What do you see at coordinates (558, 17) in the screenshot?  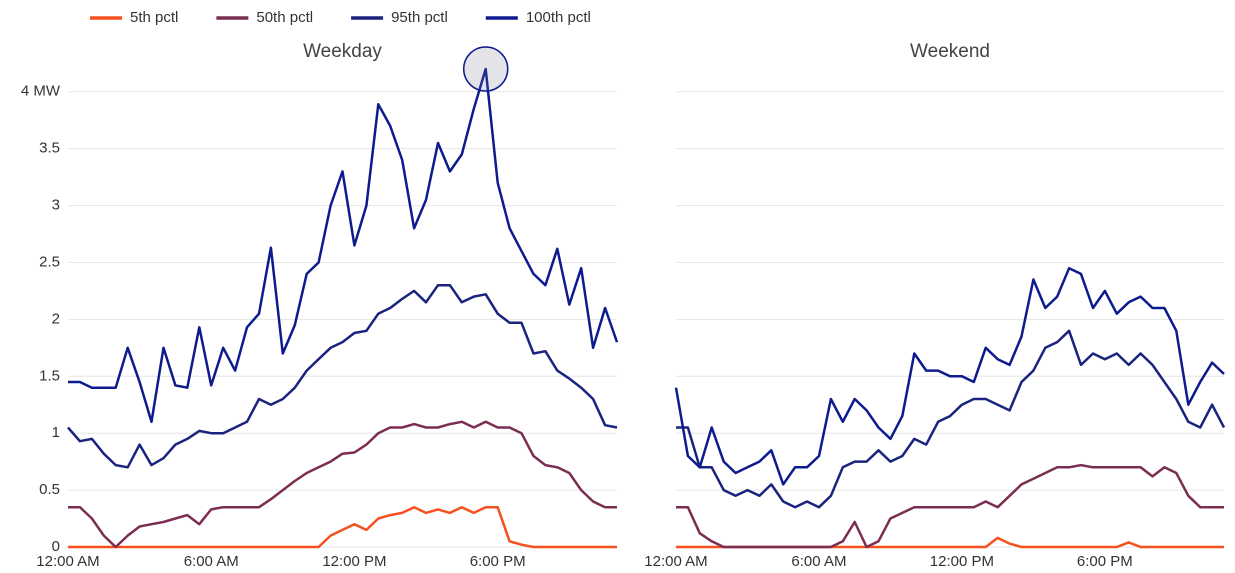 I see `legend-label: 100th pctl` at bounding box center [558, 17].